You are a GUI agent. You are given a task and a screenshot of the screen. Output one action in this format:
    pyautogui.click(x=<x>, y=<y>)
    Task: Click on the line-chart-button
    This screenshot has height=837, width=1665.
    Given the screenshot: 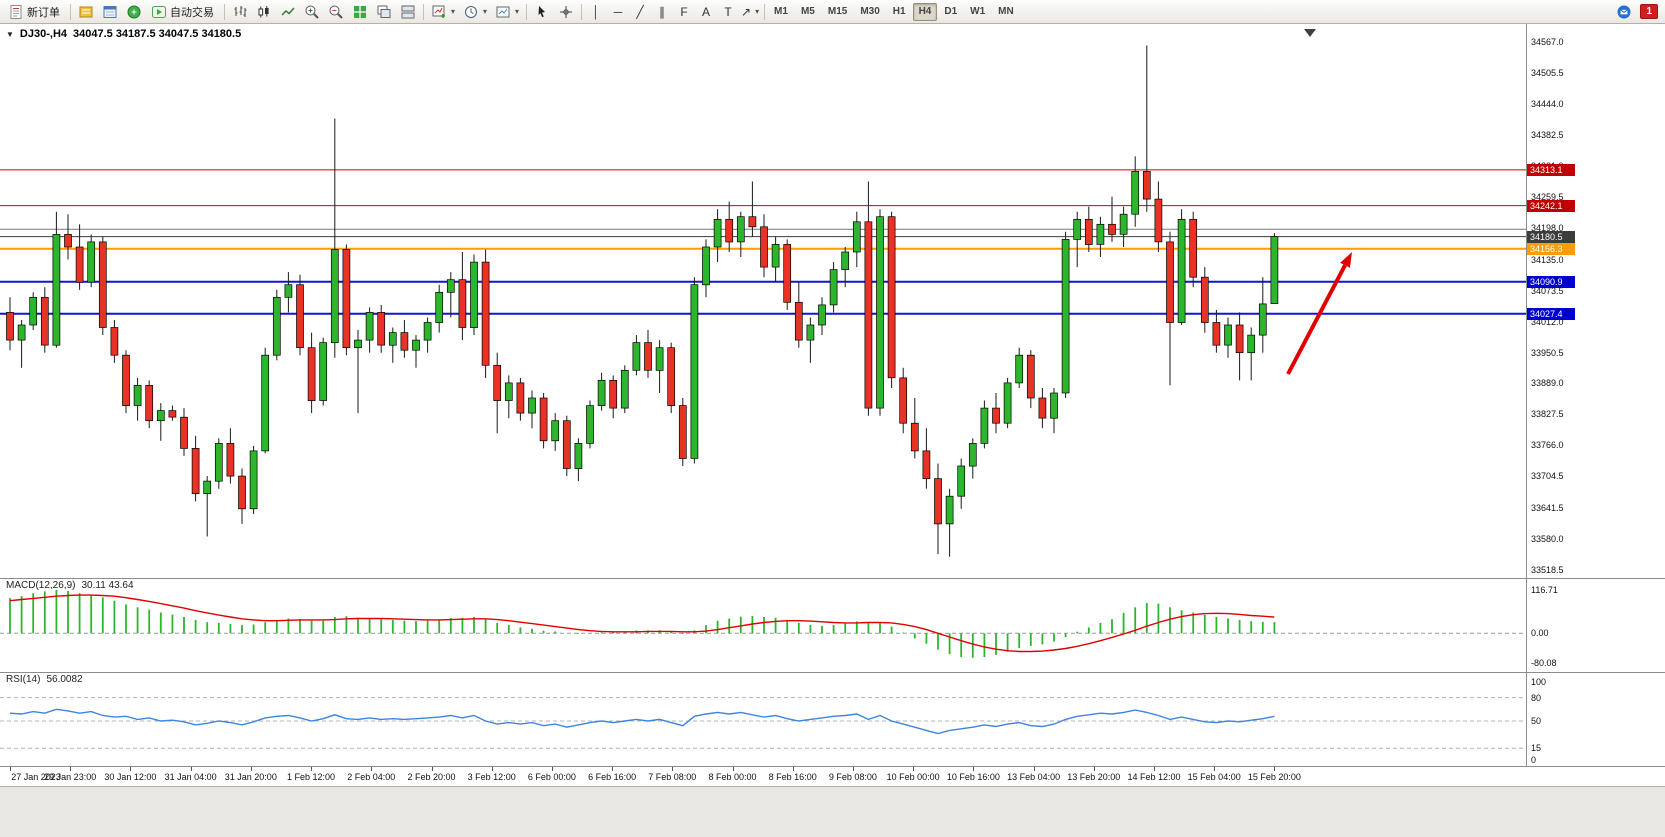 What is the action you would take?
    pyautogui.click(x=288, y=12)
    